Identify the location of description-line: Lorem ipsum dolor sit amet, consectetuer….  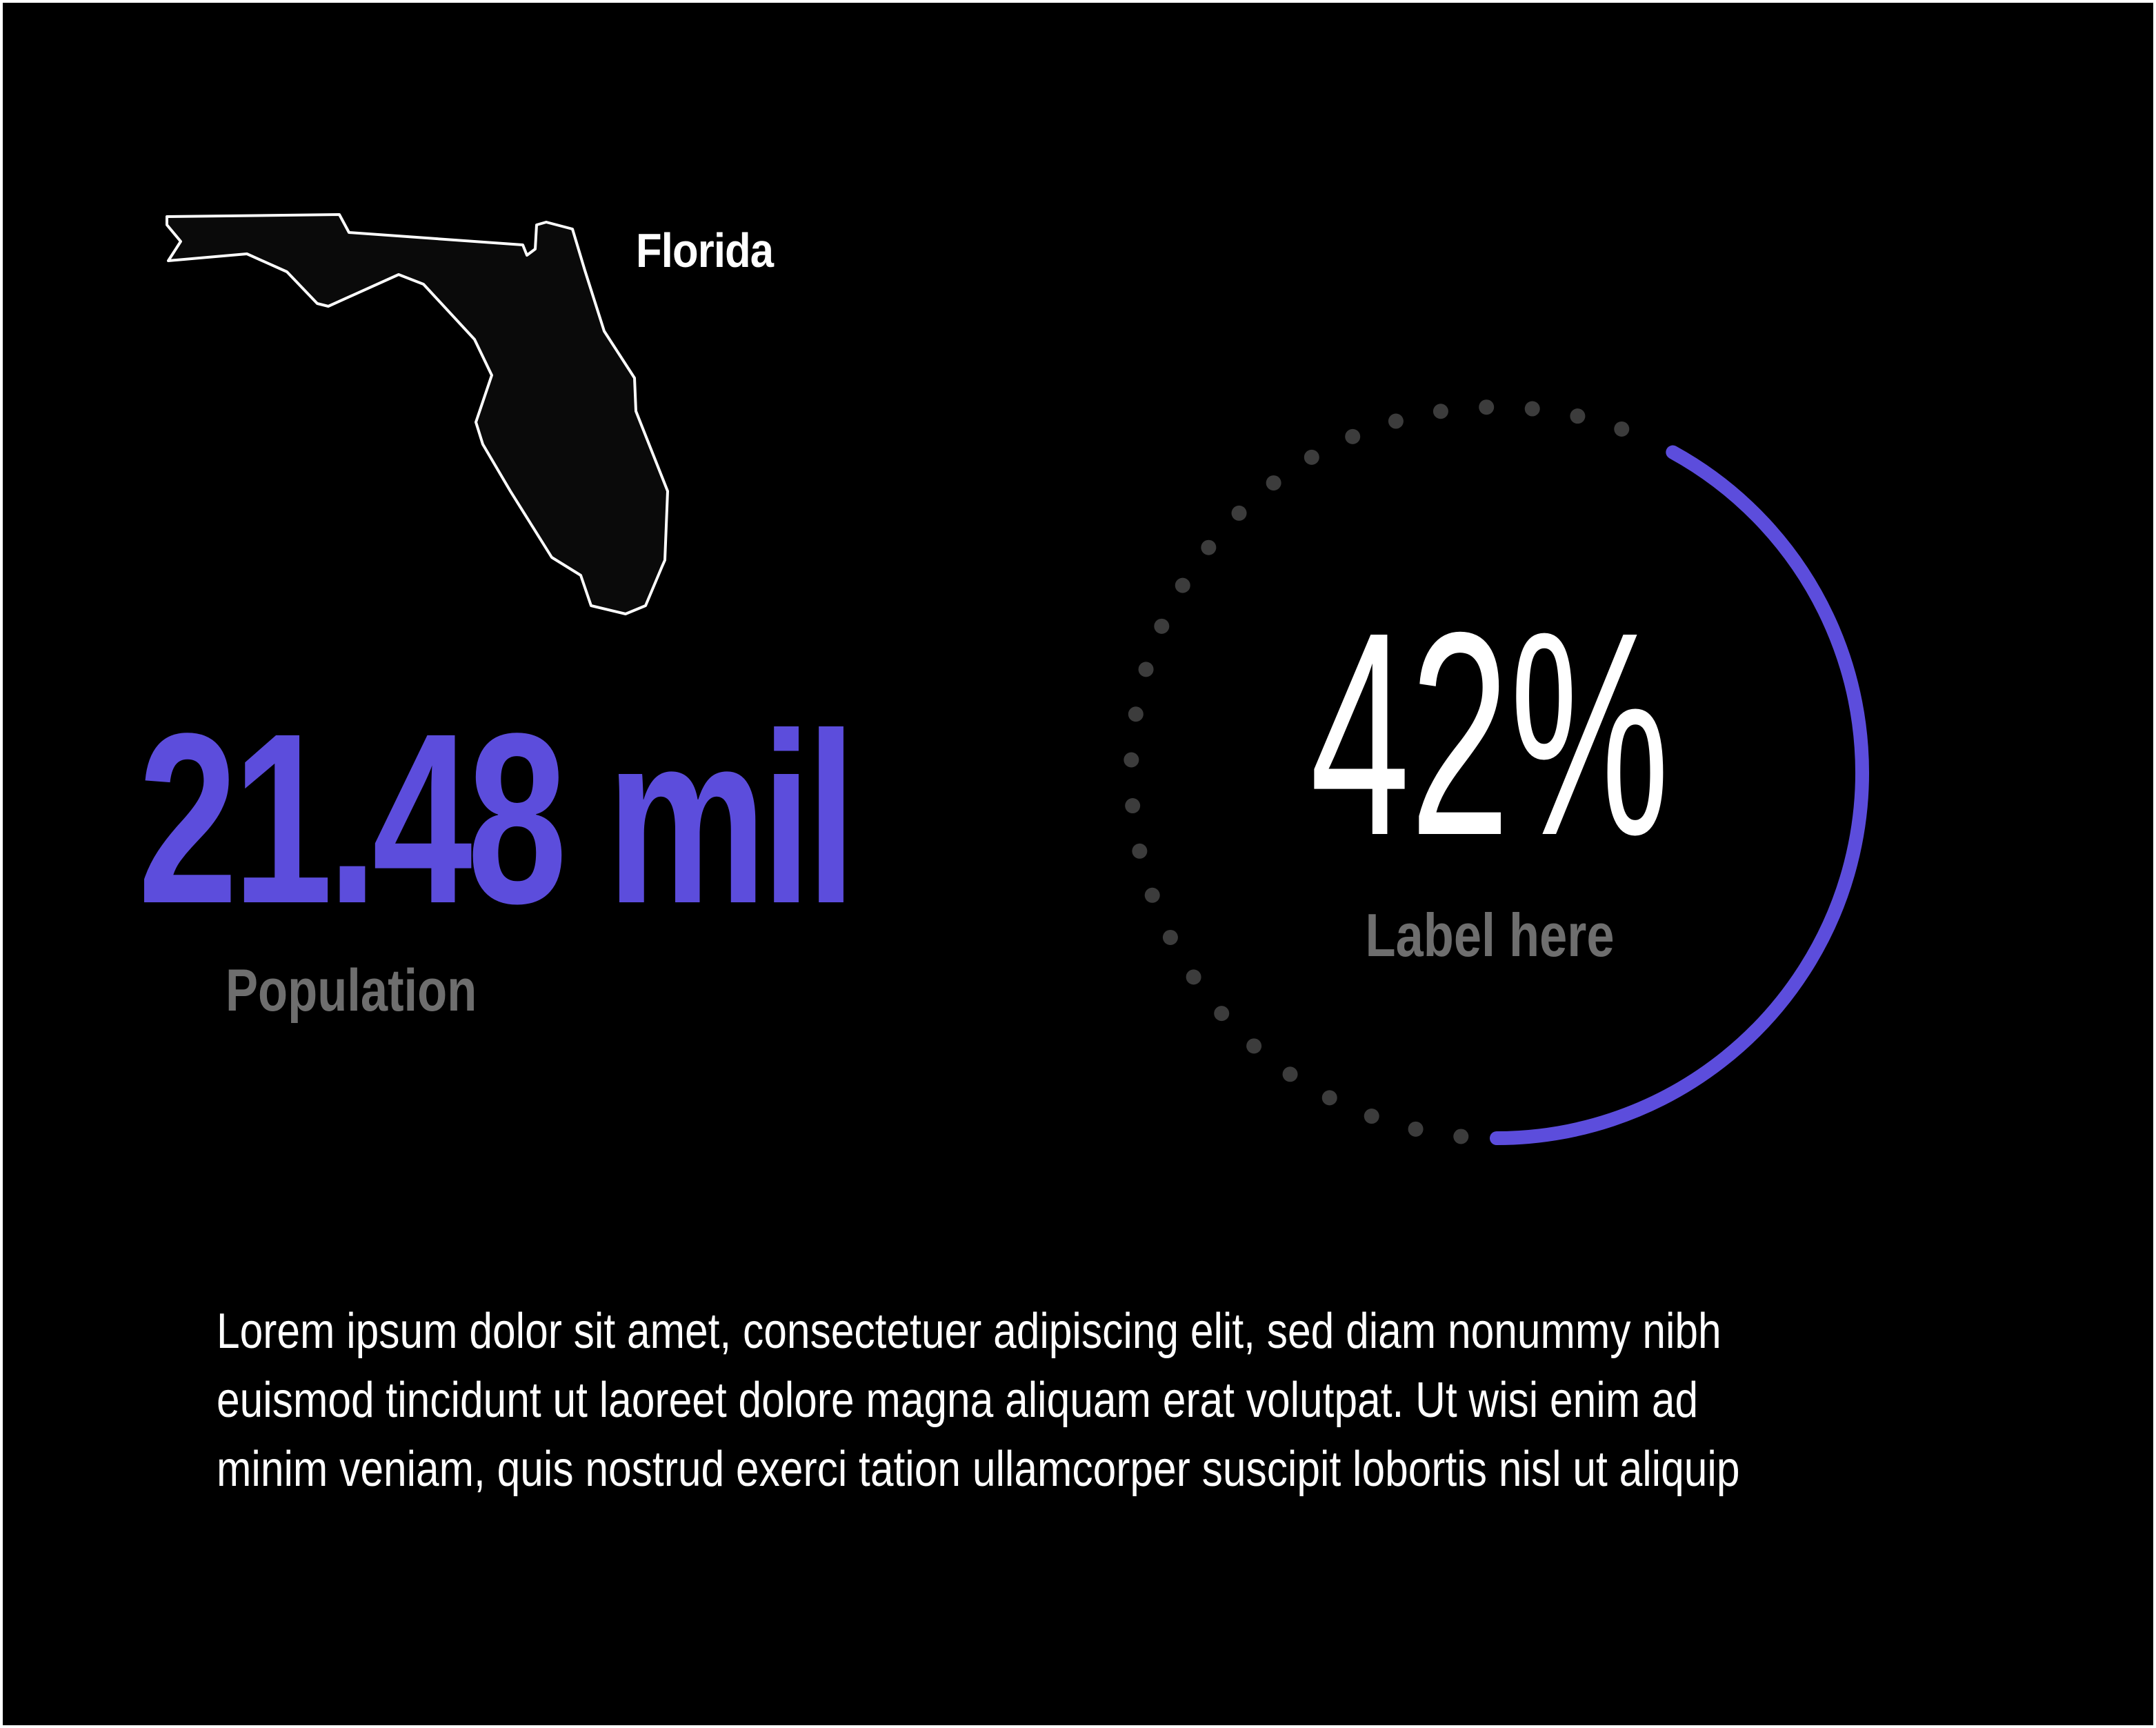
(969, 1331).